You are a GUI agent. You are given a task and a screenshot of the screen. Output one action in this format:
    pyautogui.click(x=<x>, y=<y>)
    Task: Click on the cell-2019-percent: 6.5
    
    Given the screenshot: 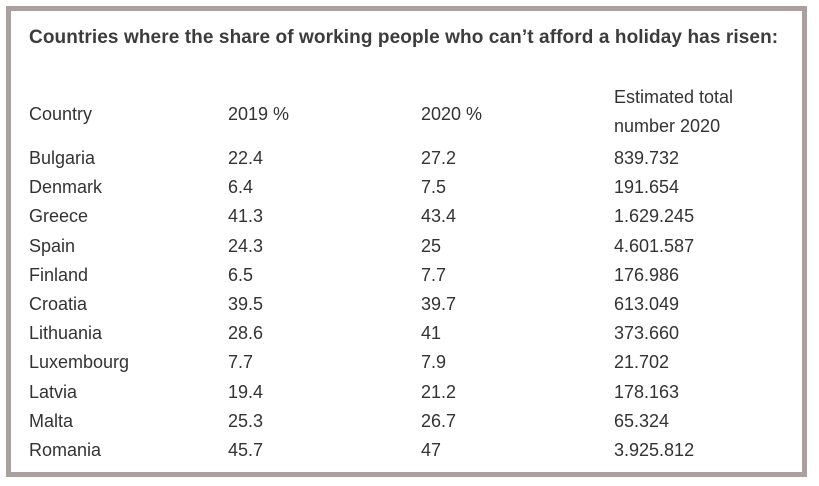 What is the action you would take?
    pyautogui.click(x=241, y=274)
    